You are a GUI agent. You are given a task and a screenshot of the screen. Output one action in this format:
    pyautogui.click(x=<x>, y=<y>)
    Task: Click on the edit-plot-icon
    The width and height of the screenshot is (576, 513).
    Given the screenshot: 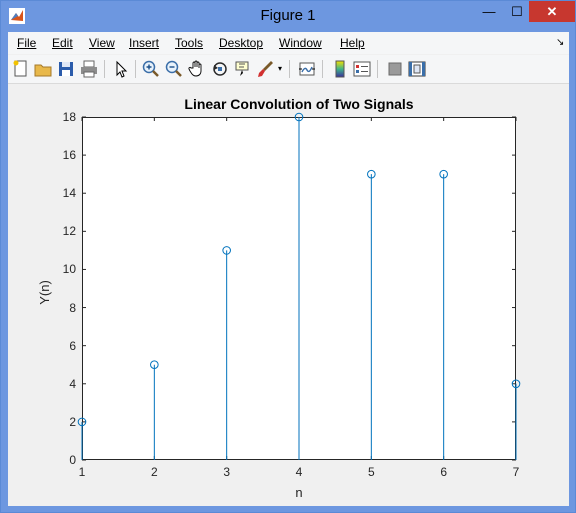 What is the action you would take?
    pyautogui.click(x=121, y=69)
    